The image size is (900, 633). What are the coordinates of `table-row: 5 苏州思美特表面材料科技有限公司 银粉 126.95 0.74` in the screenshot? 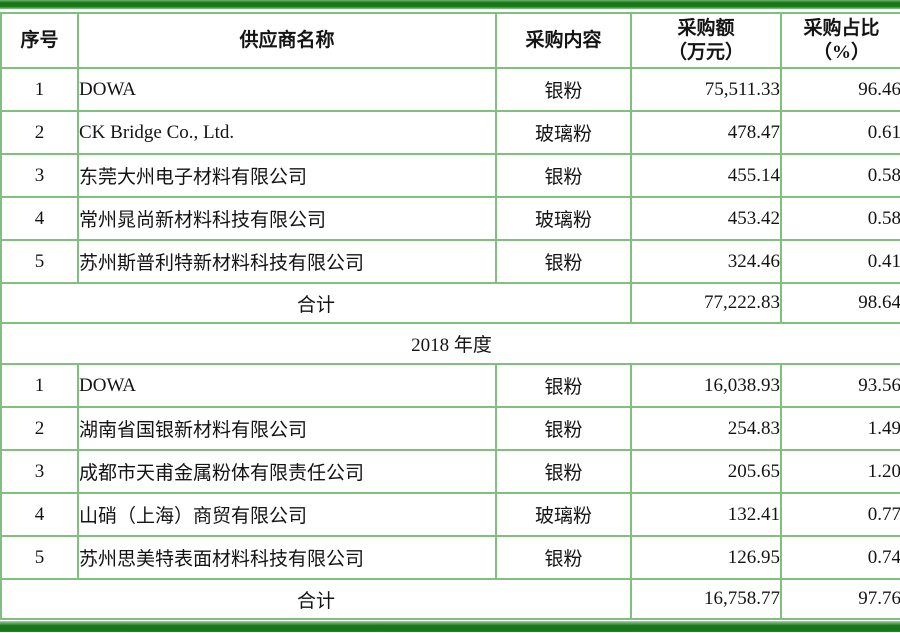 It's located at (450, 557).